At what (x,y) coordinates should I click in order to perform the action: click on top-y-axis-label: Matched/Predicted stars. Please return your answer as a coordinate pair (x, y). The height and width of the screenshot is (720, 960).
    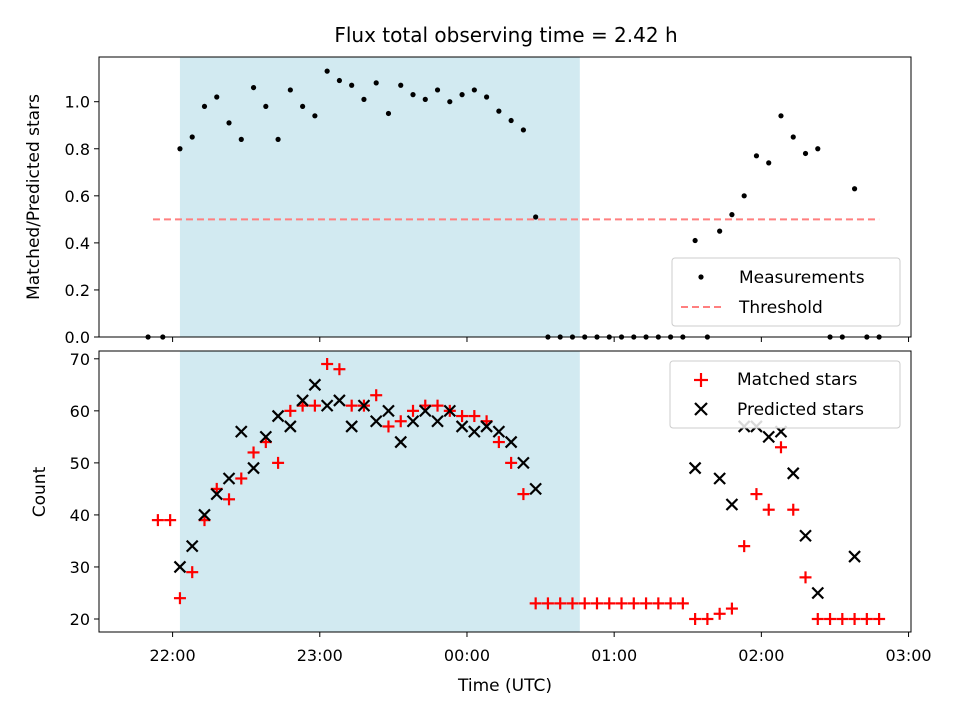
    Looking at the image, I should click on (34, 197).